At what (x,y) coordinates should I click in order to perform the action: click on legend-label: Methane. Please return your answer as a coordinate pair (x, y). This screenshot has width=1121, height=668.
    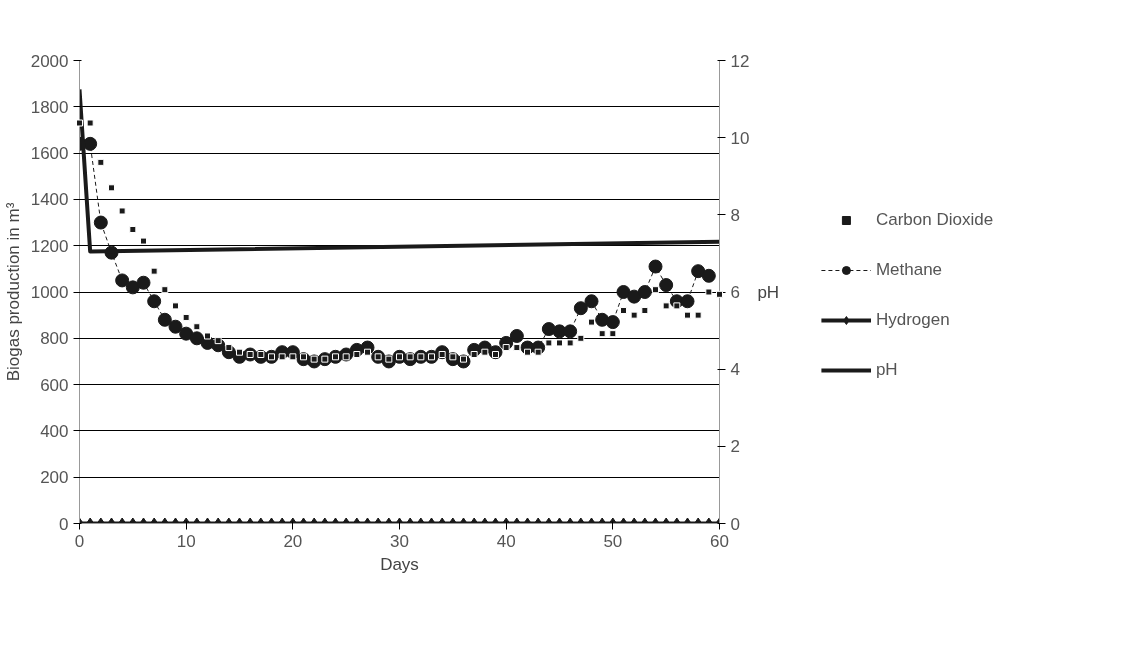
    Looking at the image, I should click on (909, 270).